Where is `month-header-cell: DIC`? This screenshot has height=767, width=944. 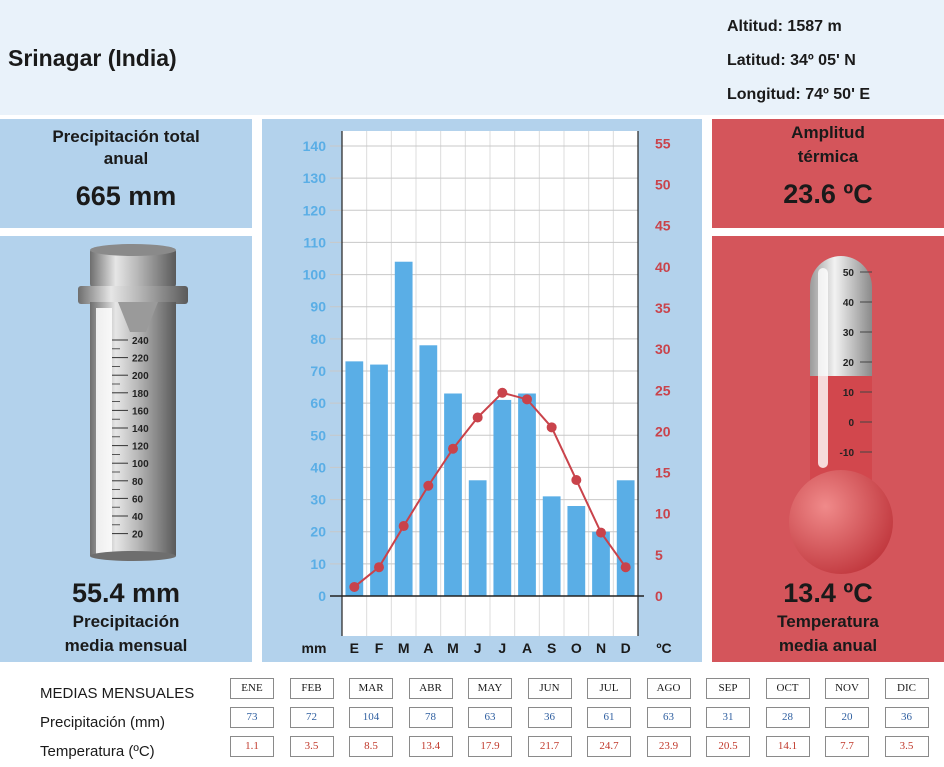 month-header-cell: DIC is located at coordinates (906, 688).